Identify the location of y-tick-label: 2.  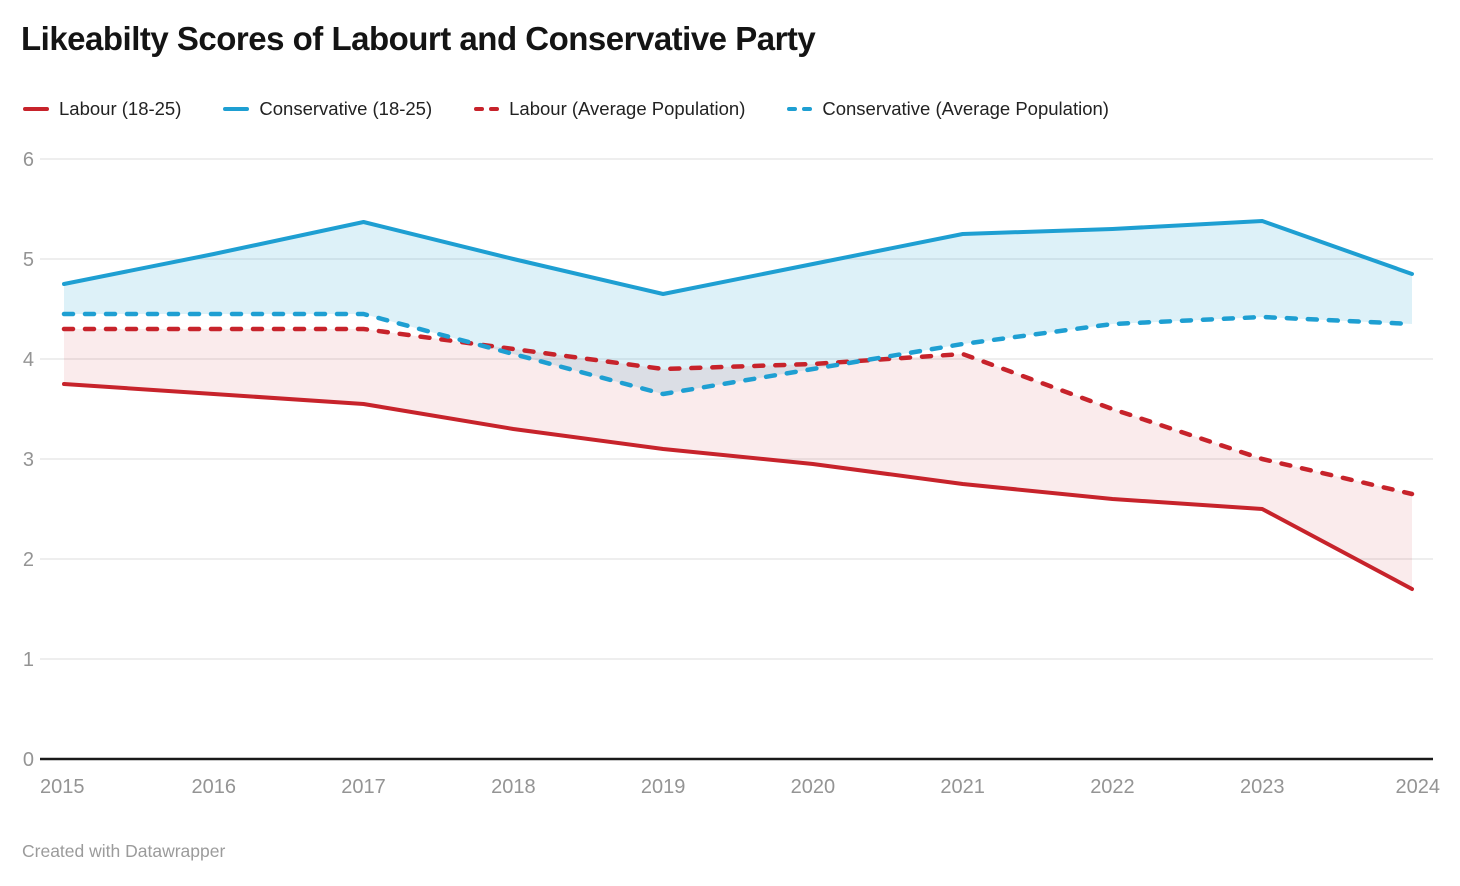
(28, 560).